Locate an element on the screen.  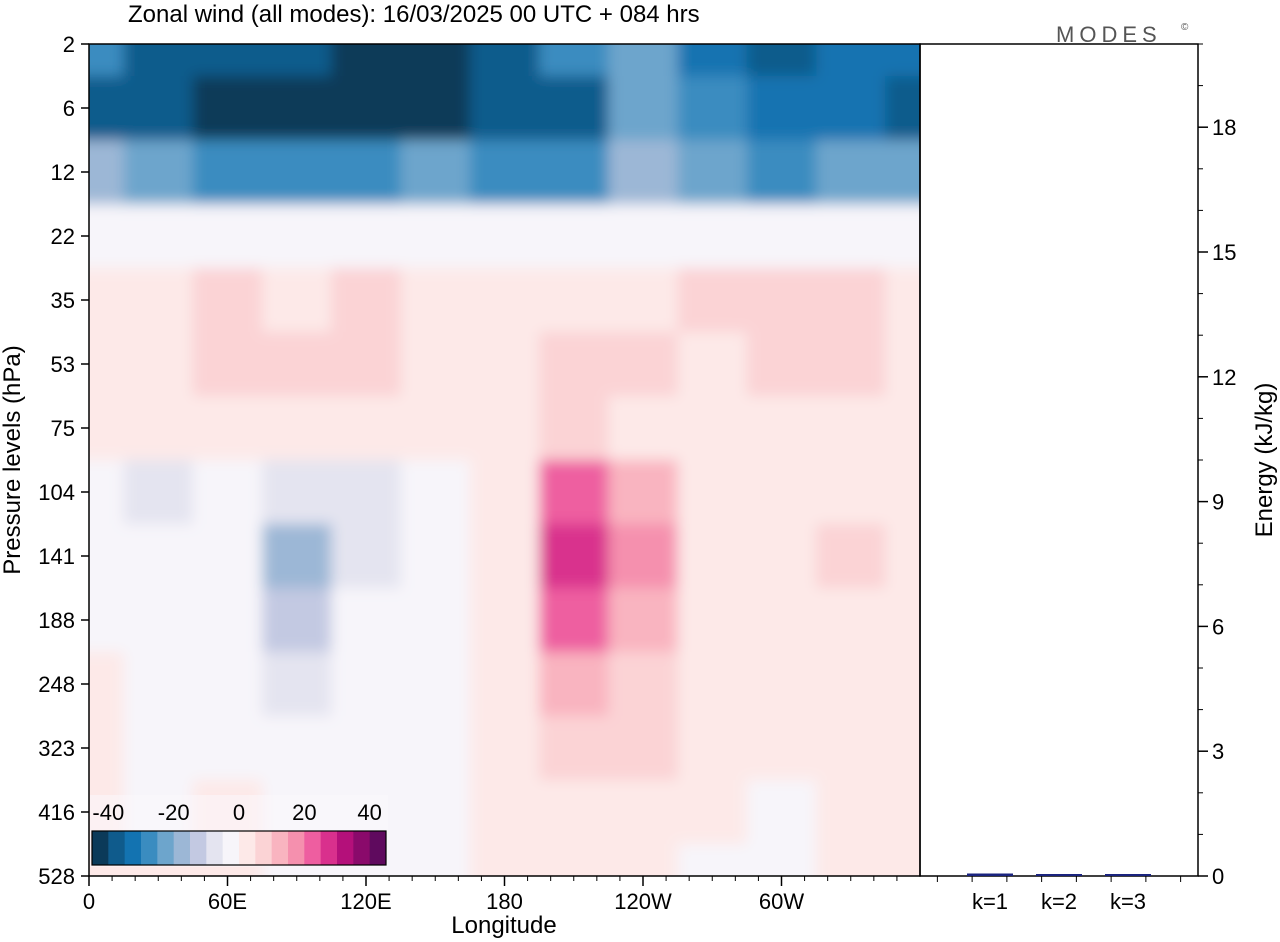
y-tick-label: 75 is located at coordinates (63, 428).